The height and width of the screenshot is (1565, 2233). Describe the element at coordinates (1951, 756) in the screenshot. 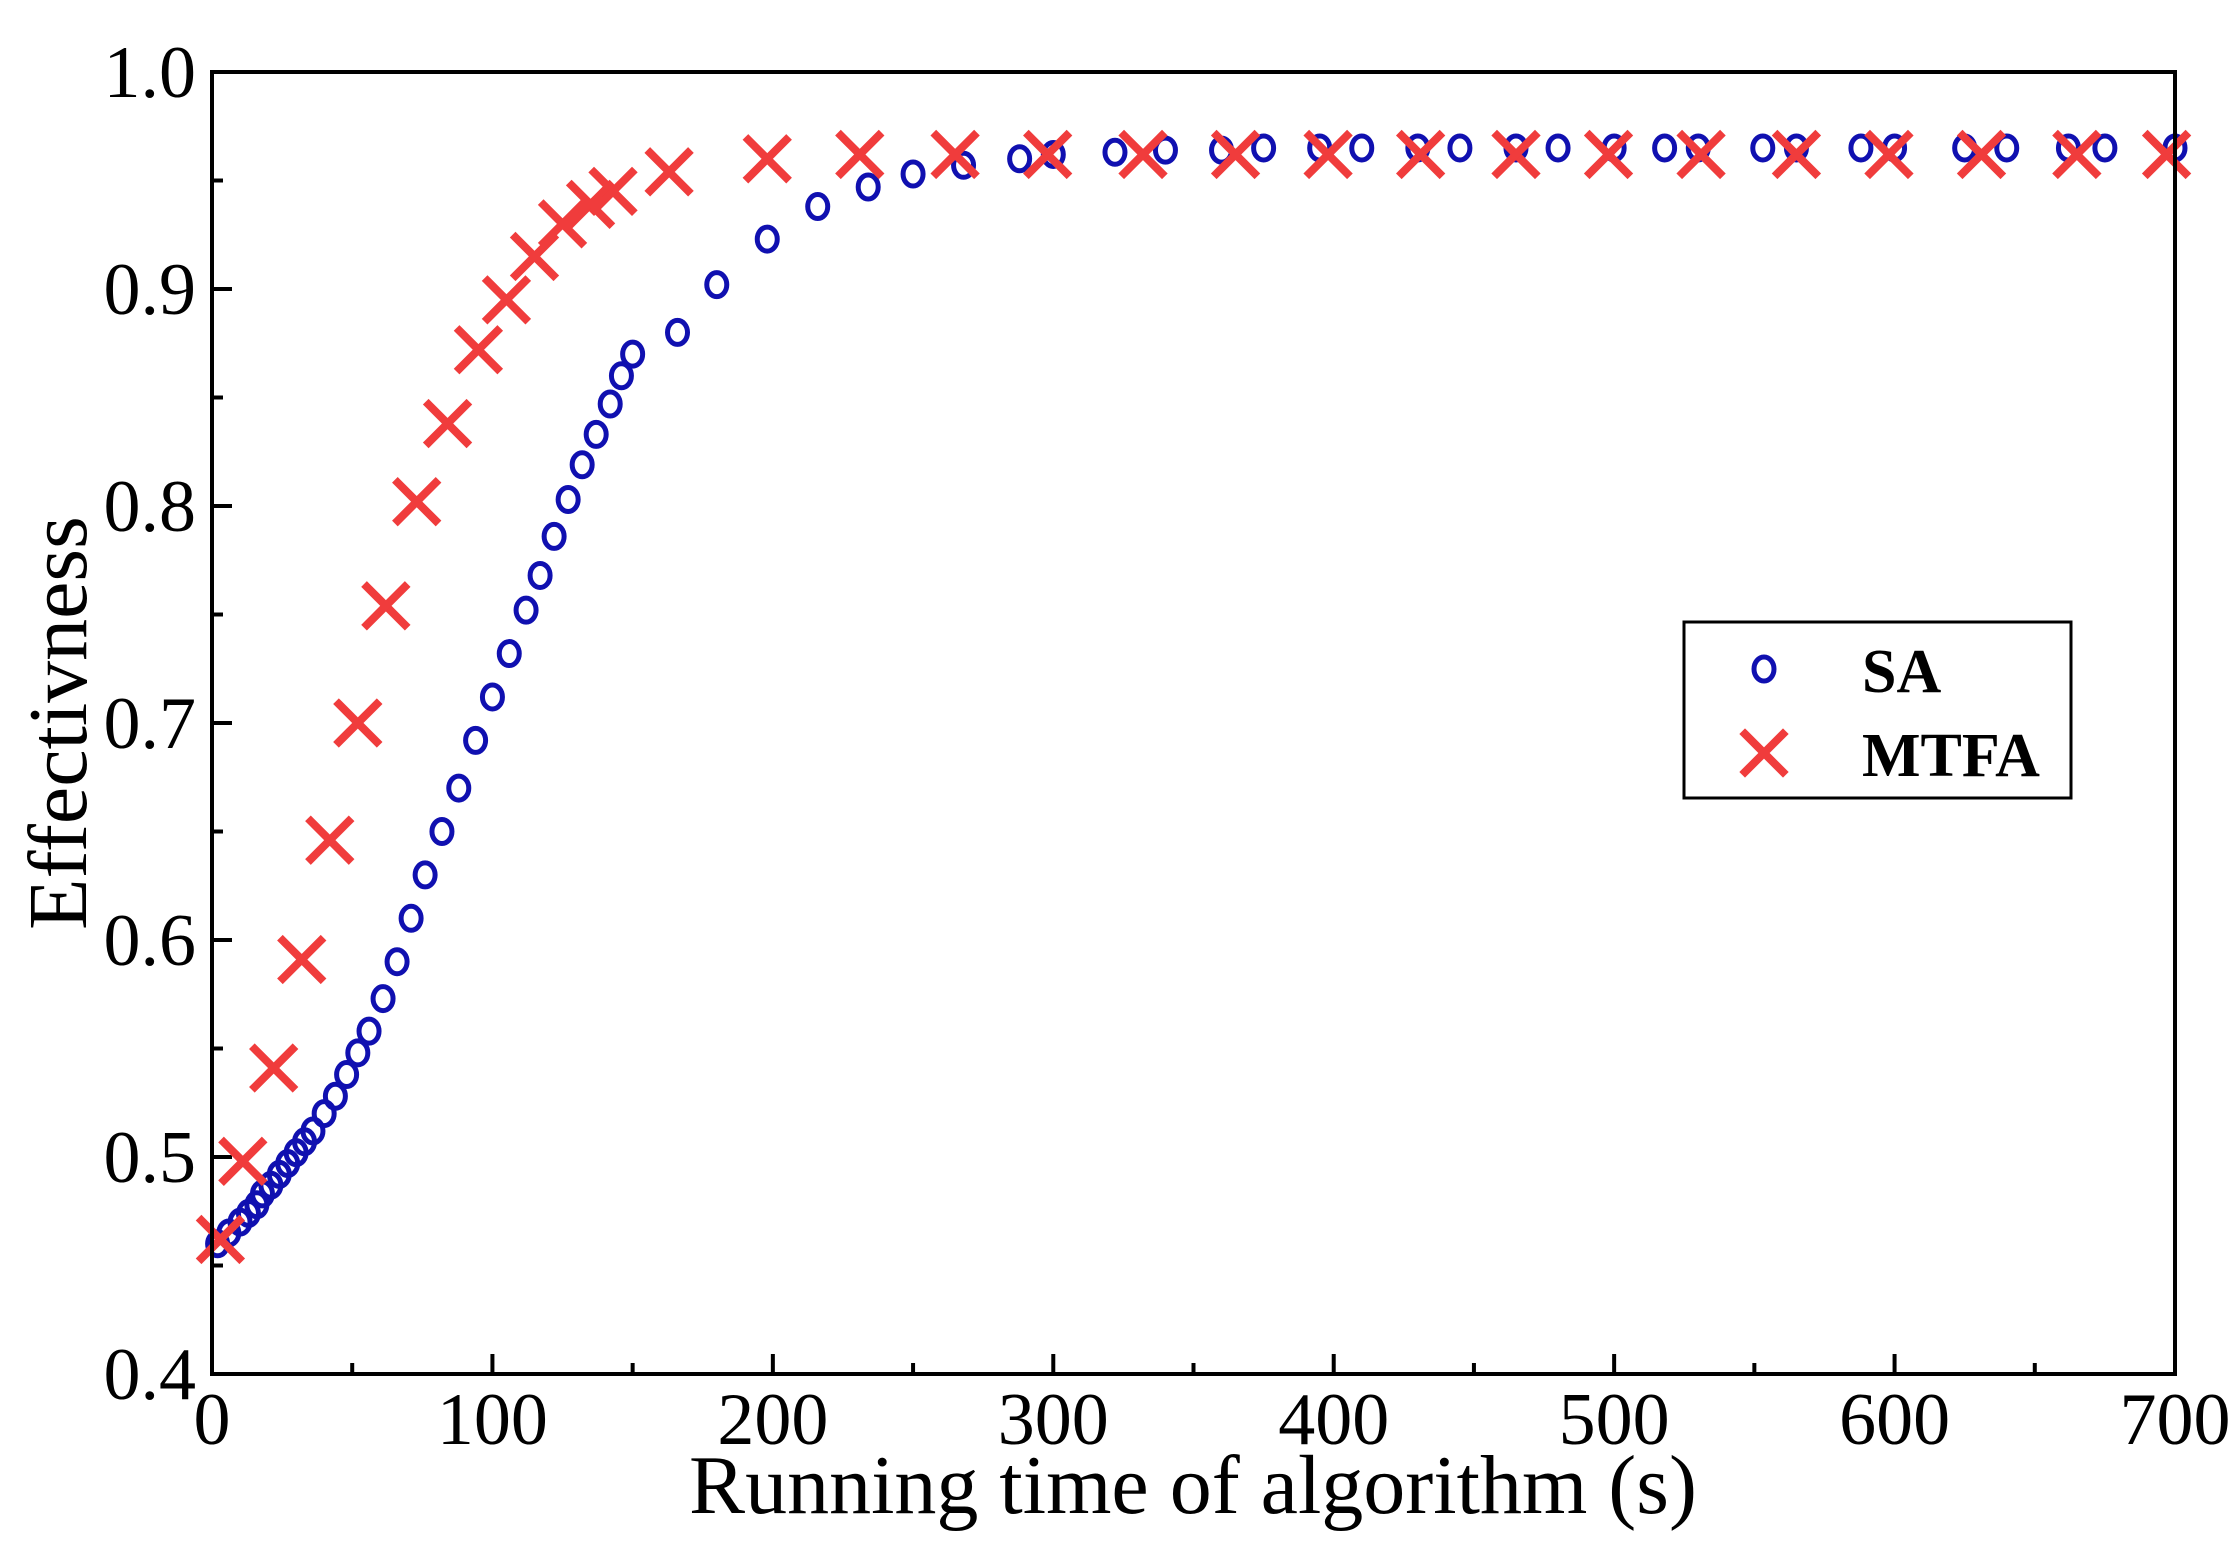

I see `legend-label-mtfa: MTFA` at that location.